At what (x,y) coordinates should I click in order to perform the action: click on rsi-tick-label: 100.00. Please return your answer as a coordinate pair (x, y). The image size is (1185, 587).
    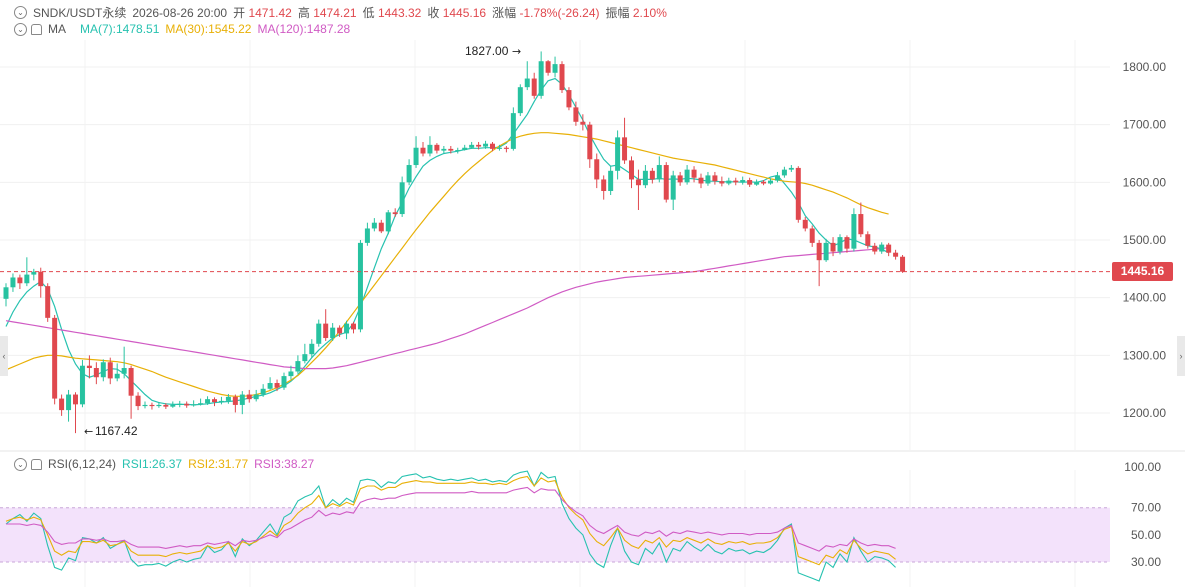
    Looking at the image, I should click on (1142, 467).